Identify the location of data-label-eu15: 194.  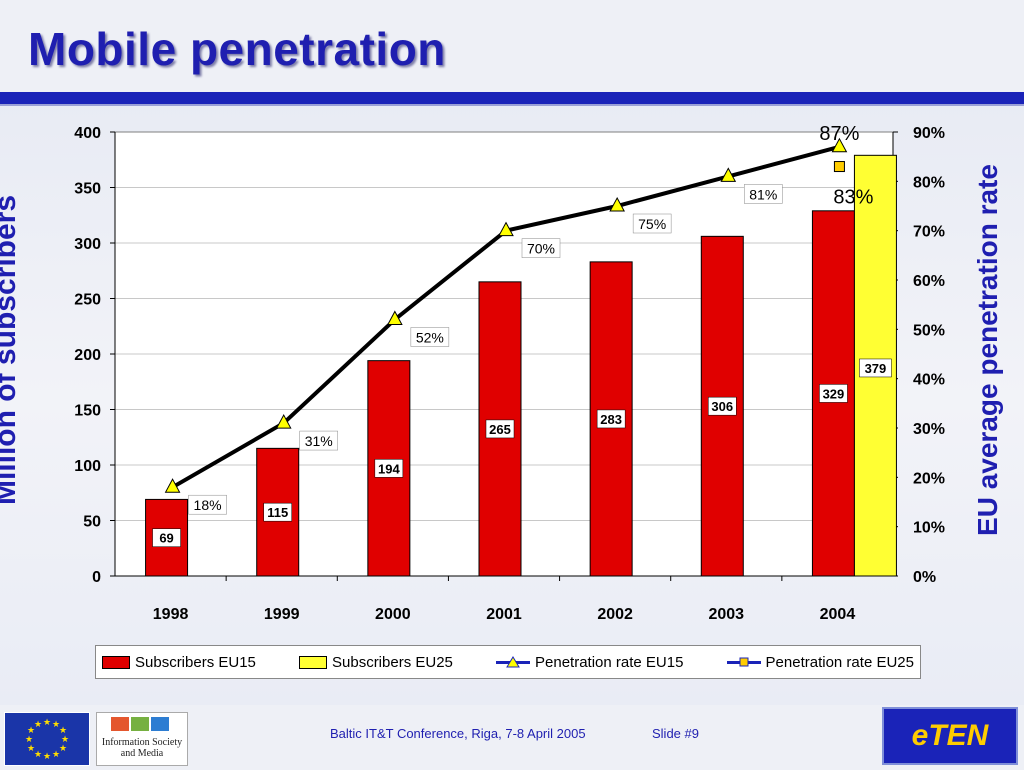
(389, 468).